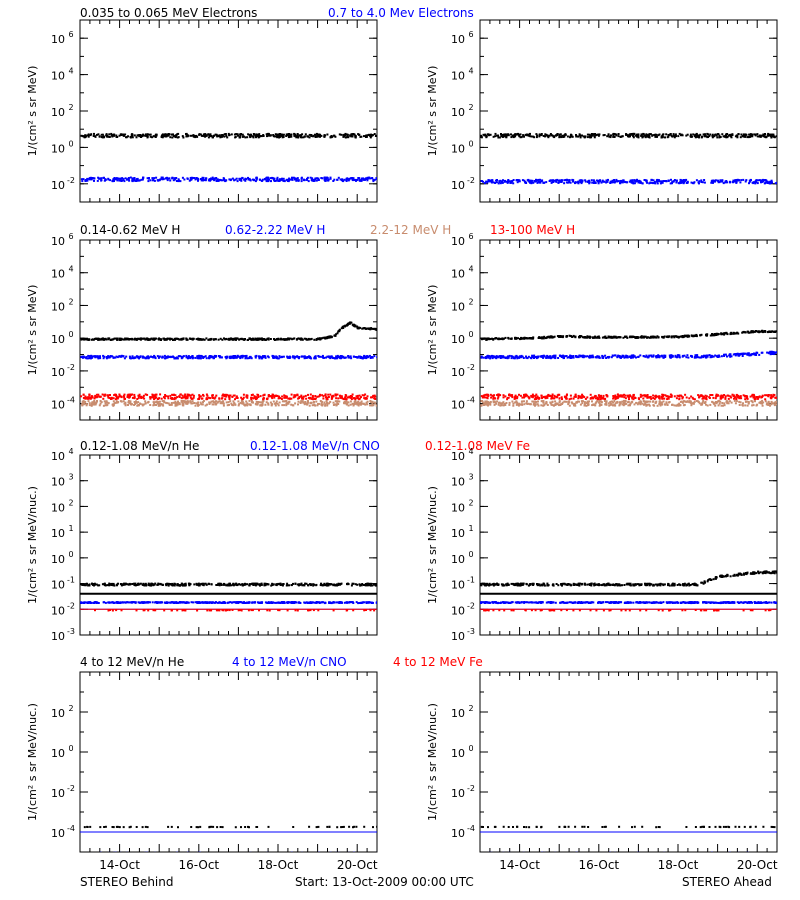 The image size is (800, 900). Describe the element at coordinates (471, 180) in the screenshot. I see `y-tick-exponent: -2` at that location.